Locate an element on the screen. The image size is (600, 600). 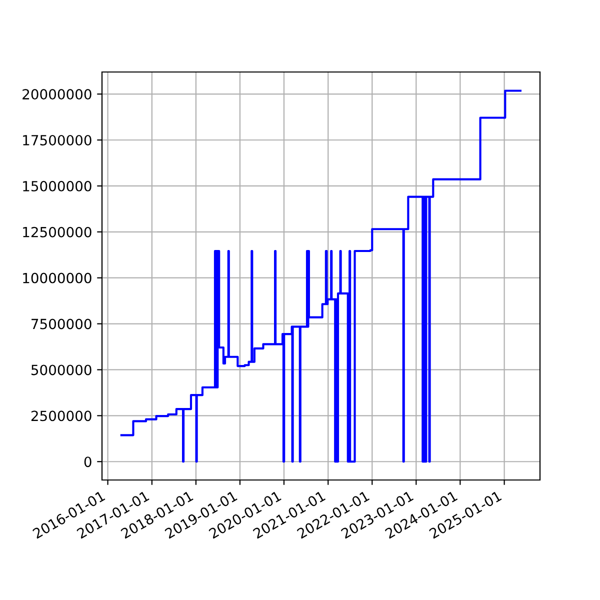
y-tick-label: 15000000 is located at coordinates (57, 186).